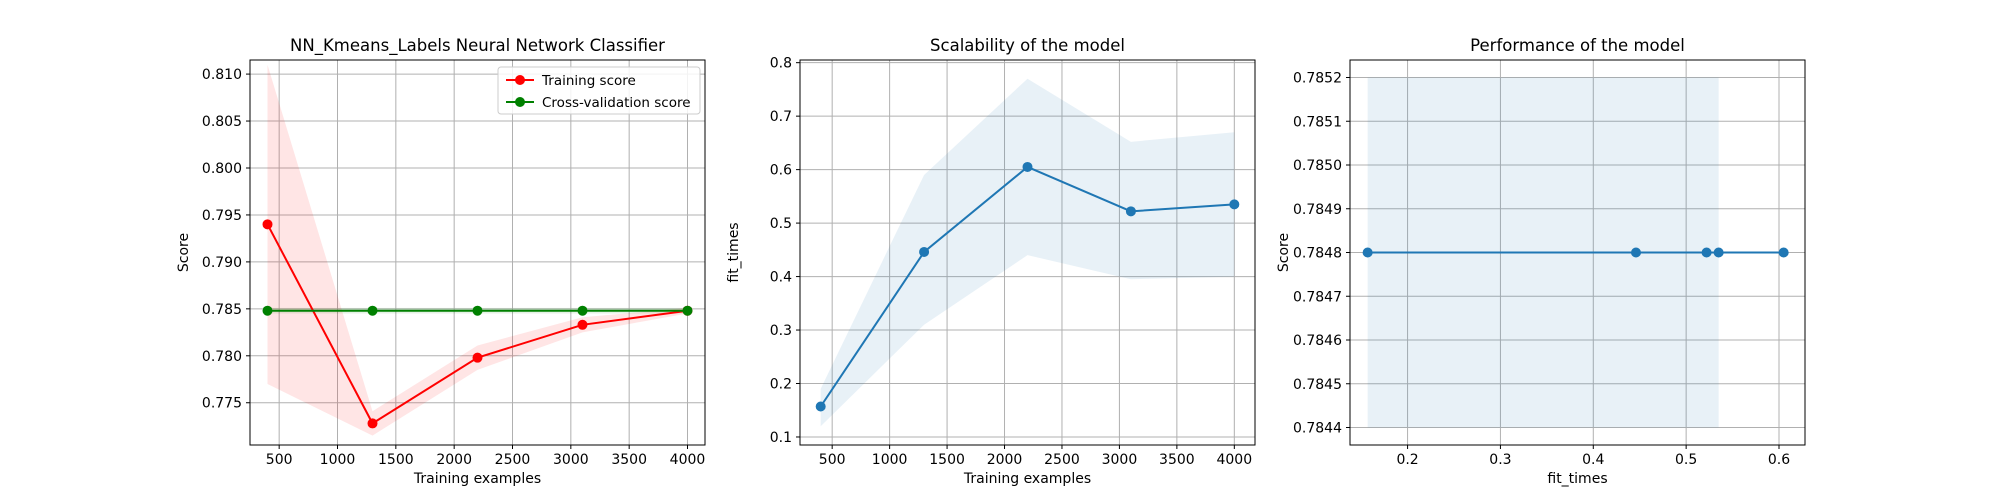  What do you see at coordinates (1027, 45) in the screenshot?
I see `chart-title: Scalability of the model` at bounding box center [1027, 45].